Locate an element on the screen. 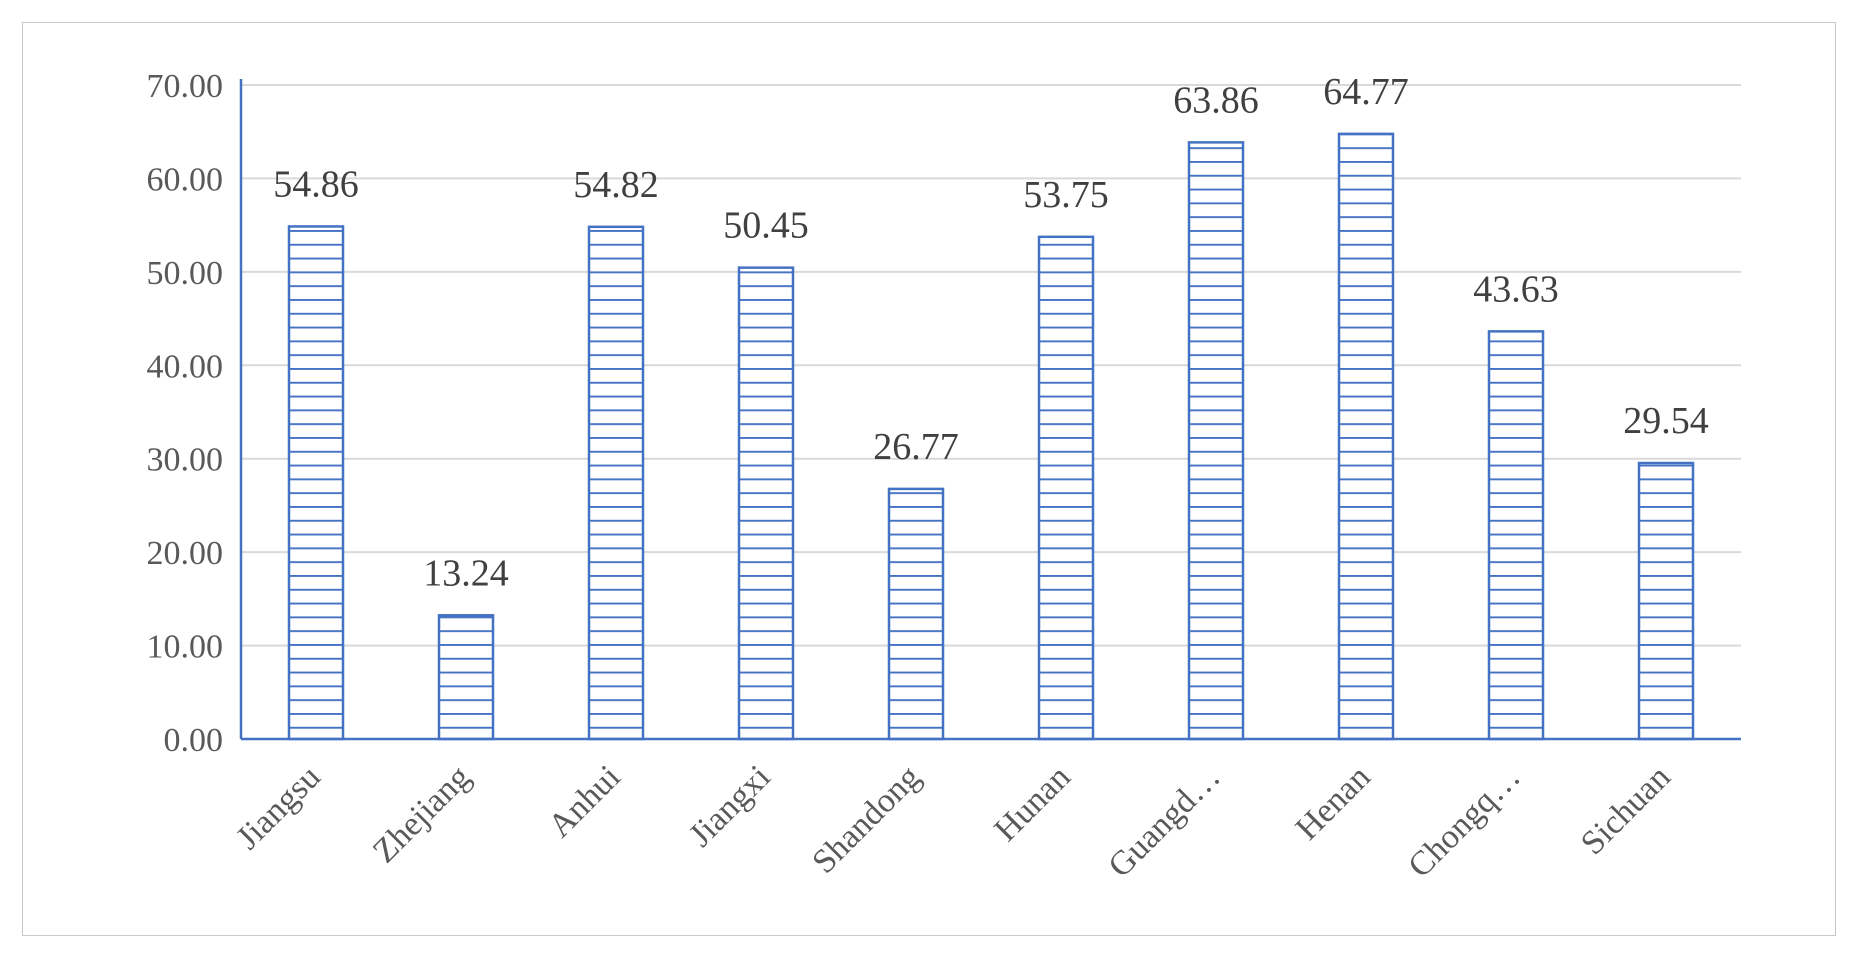 This screenshot has height=958, width=1858. data-label: 26.77 is located at coordinates (916, 447).